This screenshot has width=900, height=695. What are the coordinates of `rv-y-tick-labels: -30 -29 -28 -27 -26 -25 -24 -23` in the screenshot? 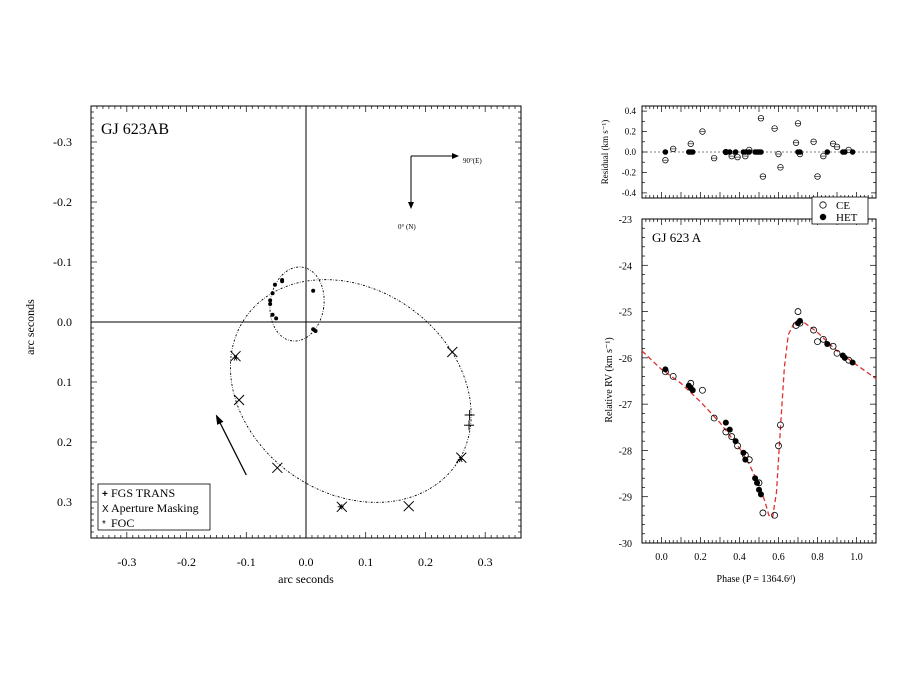 It's located at (625, 382).